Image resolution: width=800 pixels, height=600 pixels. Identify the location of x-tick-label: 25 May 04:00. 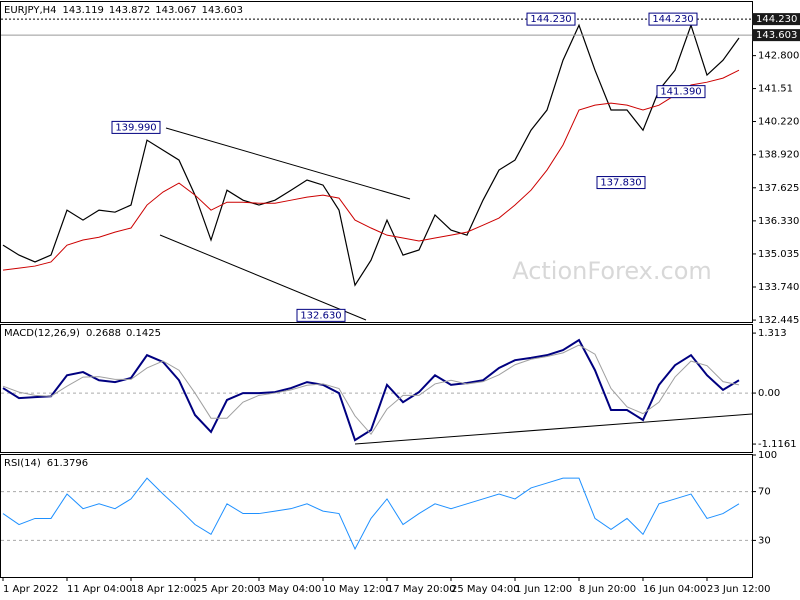
(485, 589).